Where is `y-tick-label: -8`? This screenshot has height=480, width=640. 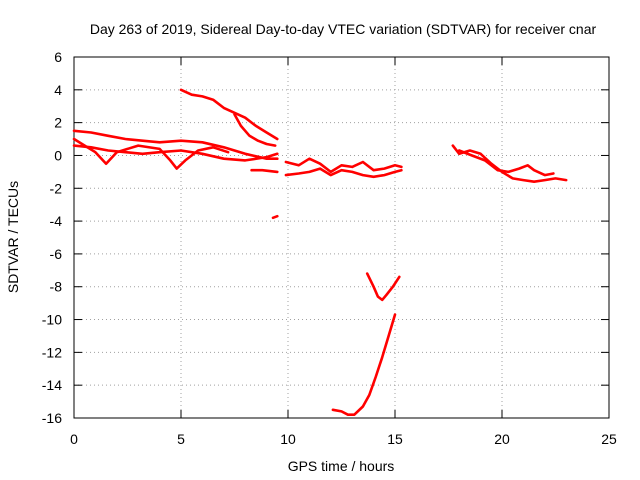 y-tick-label: -8 is located at coordinates (56, 287).